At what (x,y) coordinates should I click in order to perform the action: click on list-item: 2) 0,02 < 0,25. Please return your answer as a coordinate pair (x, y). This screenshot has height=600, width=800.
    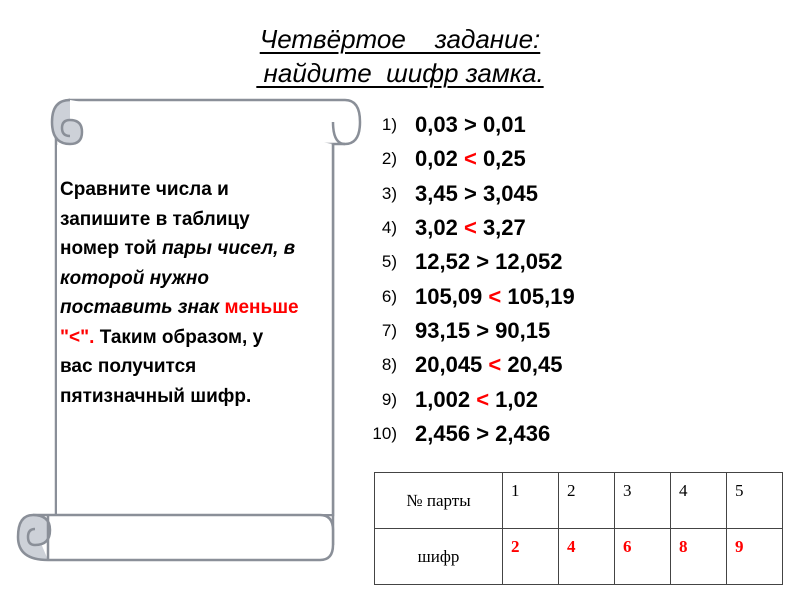
    Looking at the image, I should click on (565, 159).